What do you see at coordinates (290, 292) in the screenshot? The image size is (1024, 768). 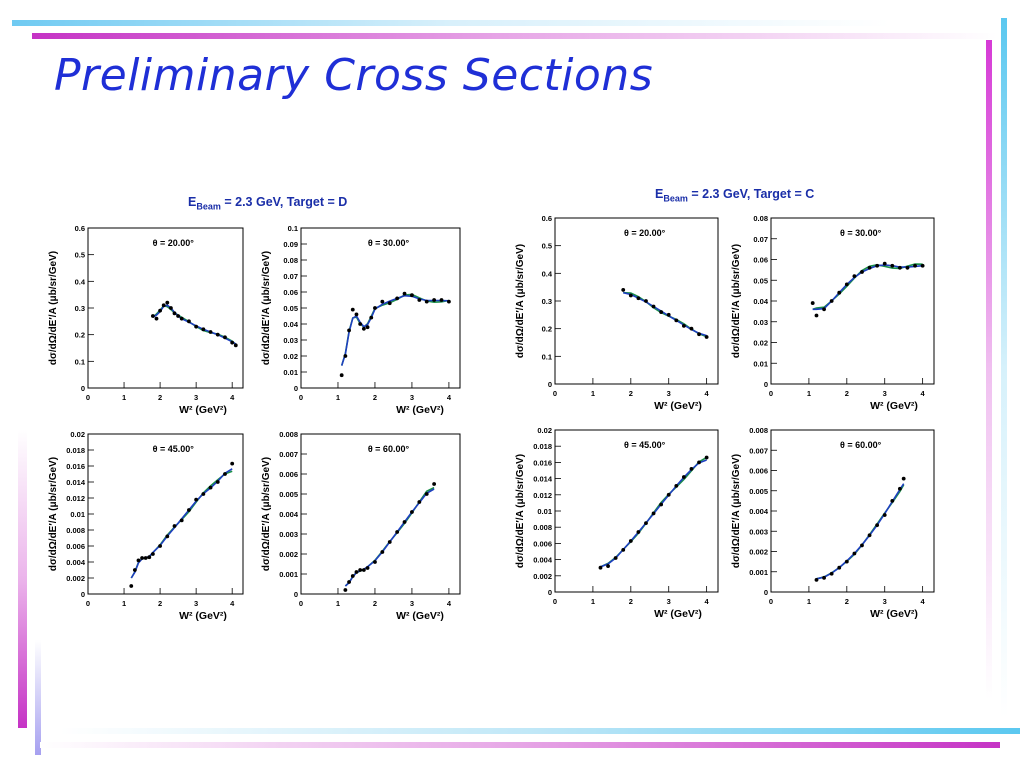 I see `y-tick-label: 0.06` at bounding box center [290, 292].